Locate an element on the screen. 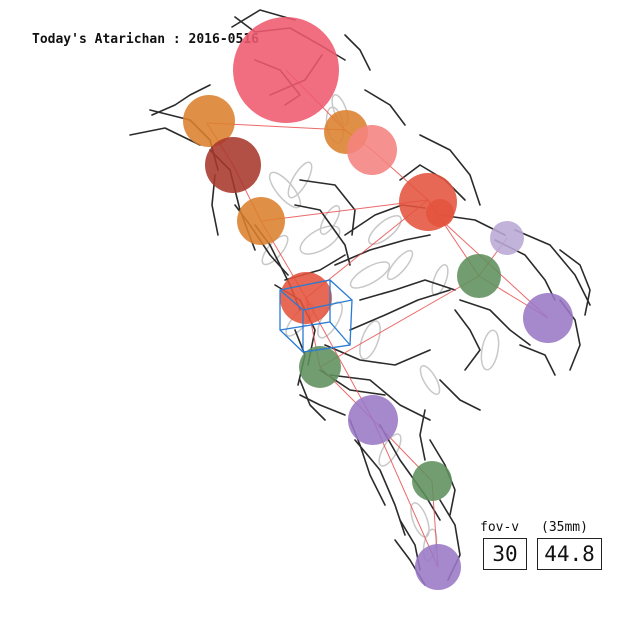 Image resolution: width=630 pixels, height=630 pixels. joint-left-shoulder-inner is located at coordinates (440, 213).